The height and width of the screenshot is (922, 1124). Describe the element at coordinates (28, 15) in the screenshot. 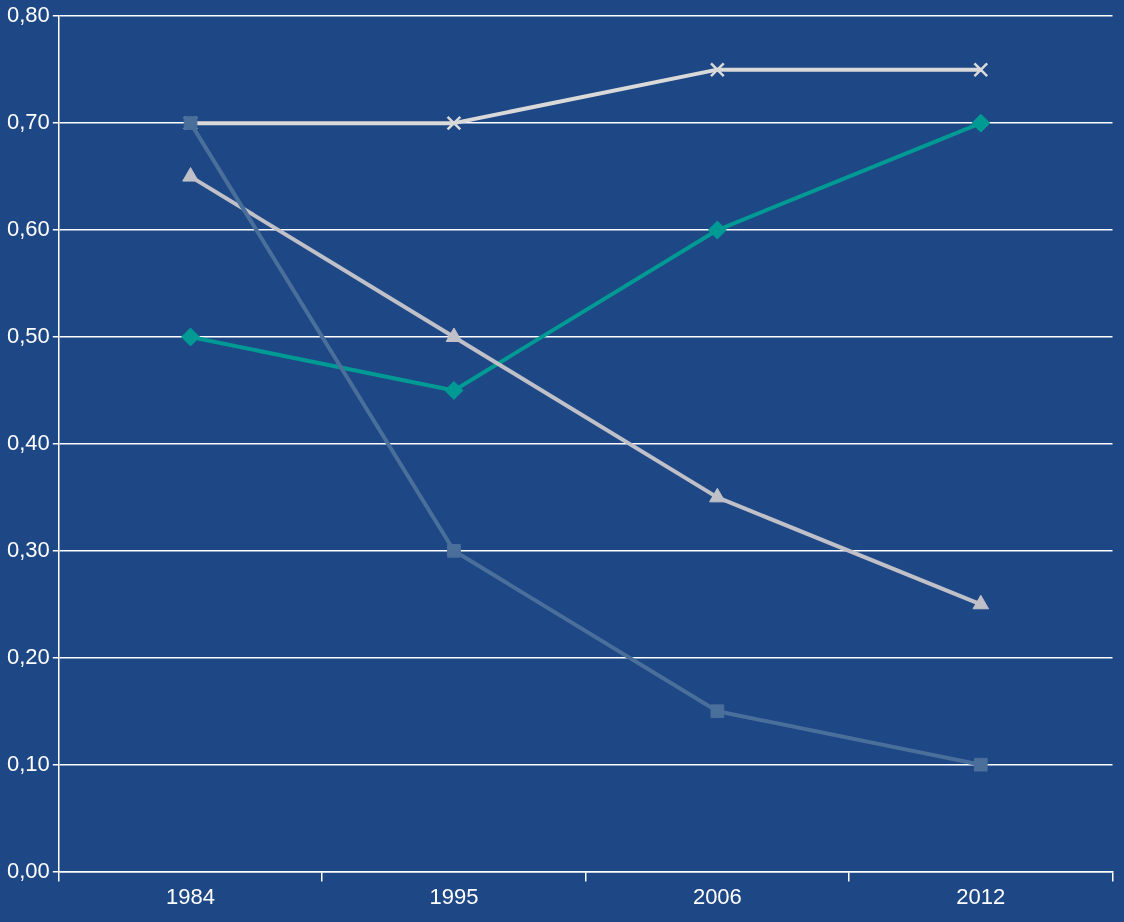

I see `y-tick-label: 0,80` at that location.